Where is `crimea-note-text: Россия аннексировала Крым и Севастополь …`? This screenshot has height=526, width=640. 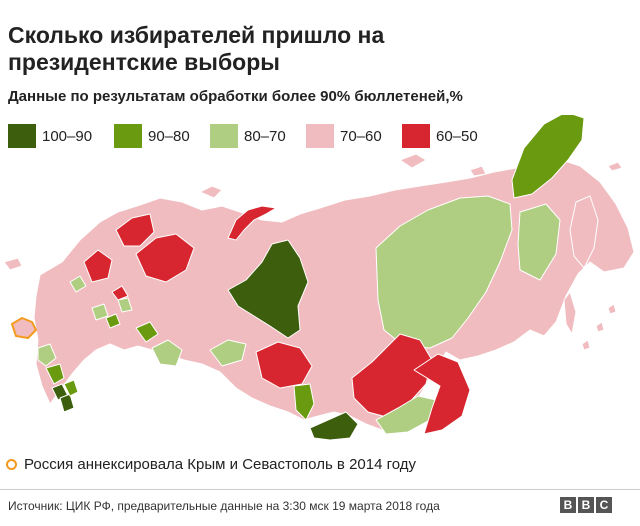 crimea-note-text: Россия аннексировала Крым и Севастополь … is located at coordinates (220, 464).